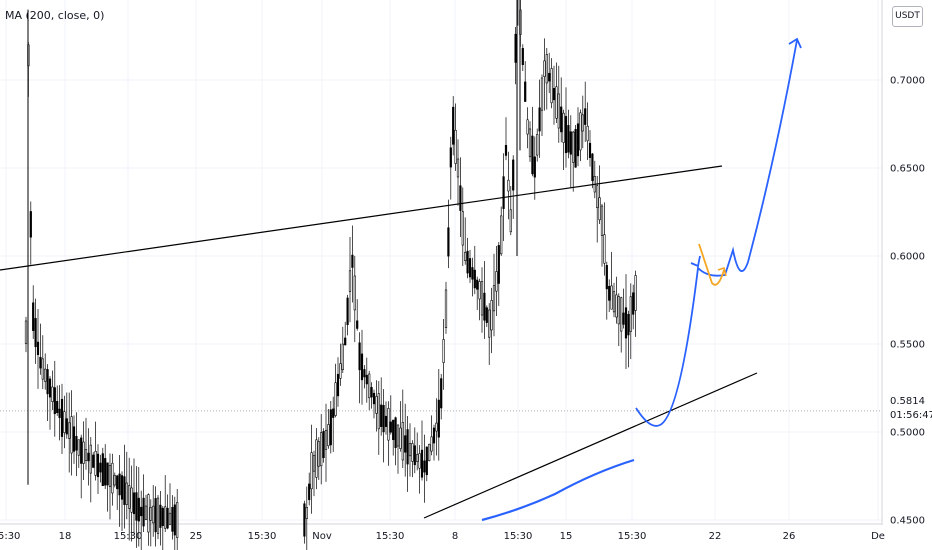 The width and height of the screenshot is (932, 550). Describe the element at coordinates (566, 536) in the screenshot. I see `x-tick-label: 15` at that location.